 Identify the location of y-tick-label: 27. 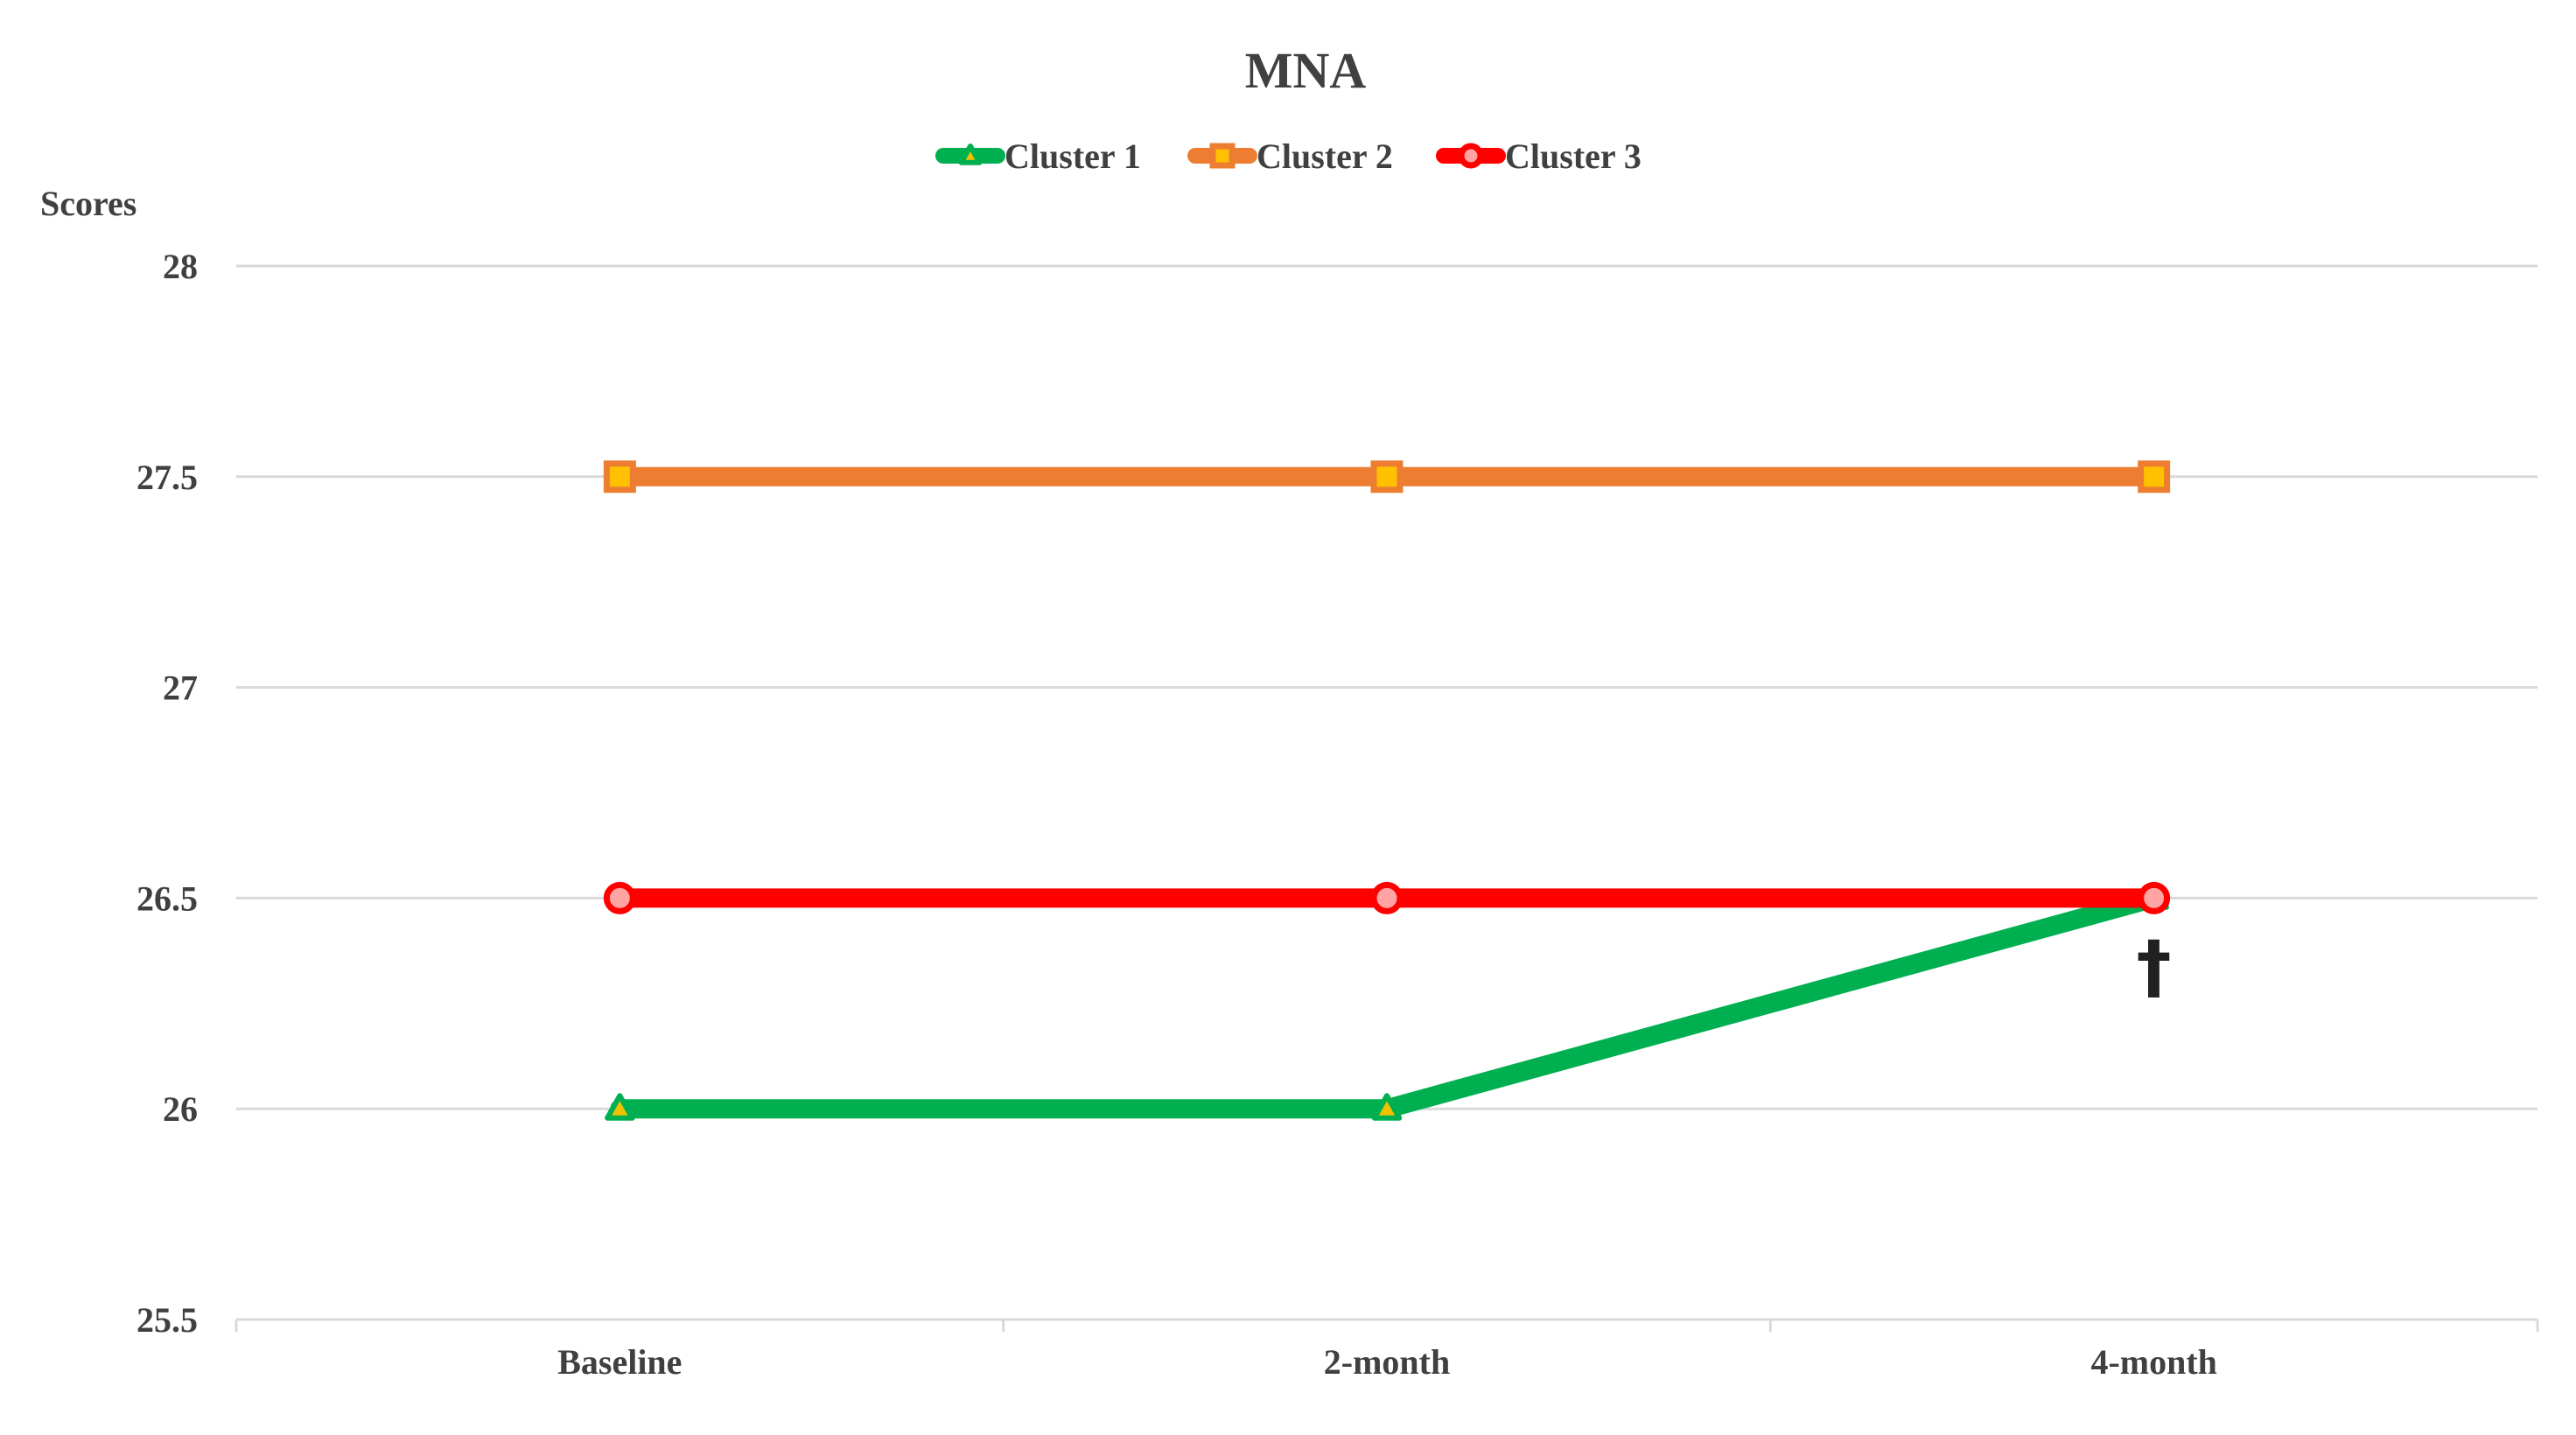
(180, 688).